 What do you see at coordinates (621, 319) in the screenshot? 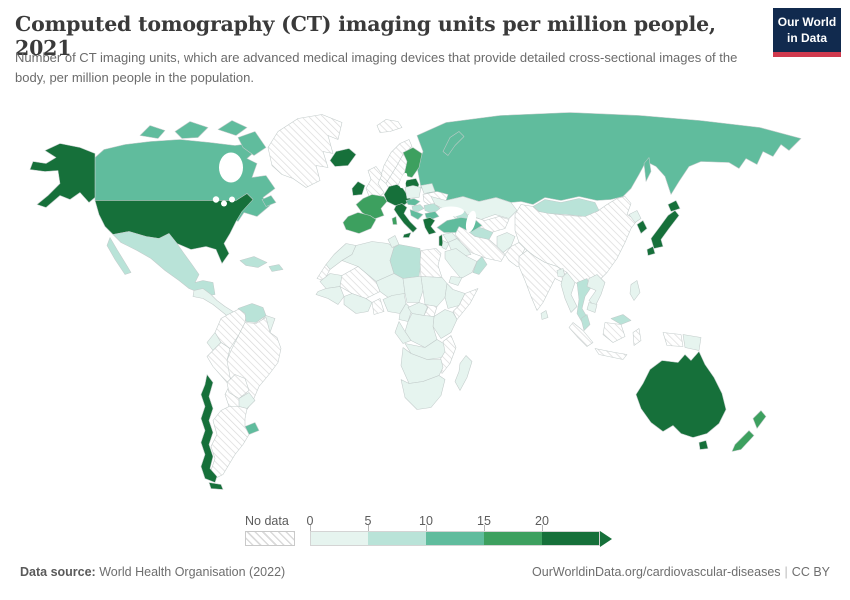
I see `country-borneo-malaysia` at bounding box center [621, 319].